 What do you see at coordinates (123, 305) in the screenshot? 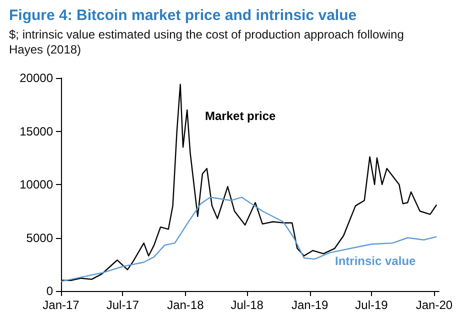
I see `x-tick-label: Jul-17` at bounding box center [123, 305].